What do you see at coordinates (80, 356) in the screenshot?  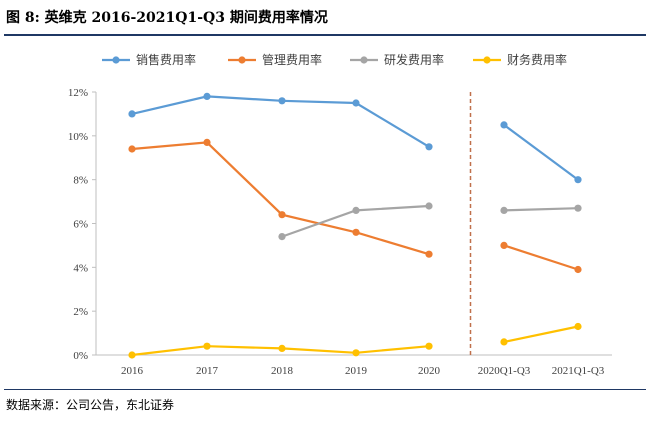 I see `y-tick-label: 0%` at bounding box center [80, 356].